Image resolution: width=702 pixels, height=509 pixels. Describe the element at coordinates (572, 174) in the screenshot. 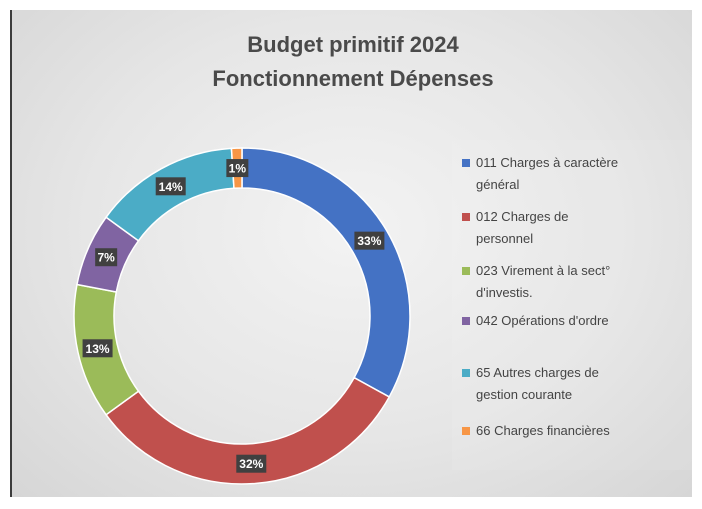

I see `legend-item-0: 011 Charges à caractère général` at that location.